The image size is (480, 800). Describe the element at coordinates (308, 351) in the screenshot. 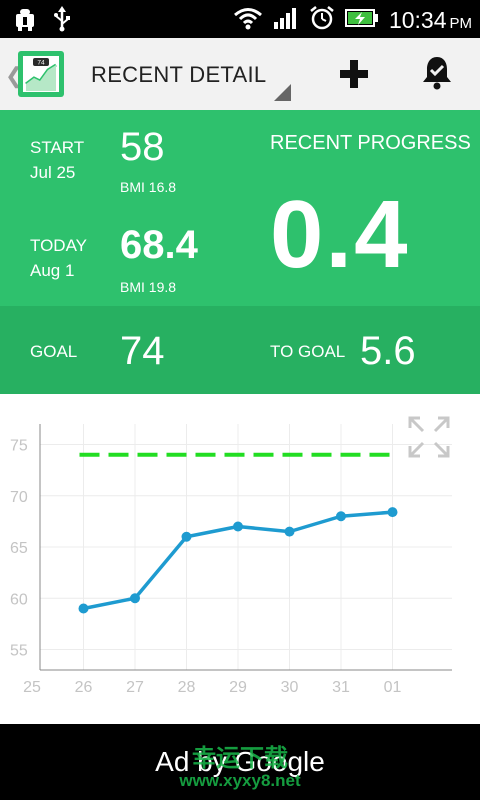

I see `to-goal-label: TO GOAL` at that location.